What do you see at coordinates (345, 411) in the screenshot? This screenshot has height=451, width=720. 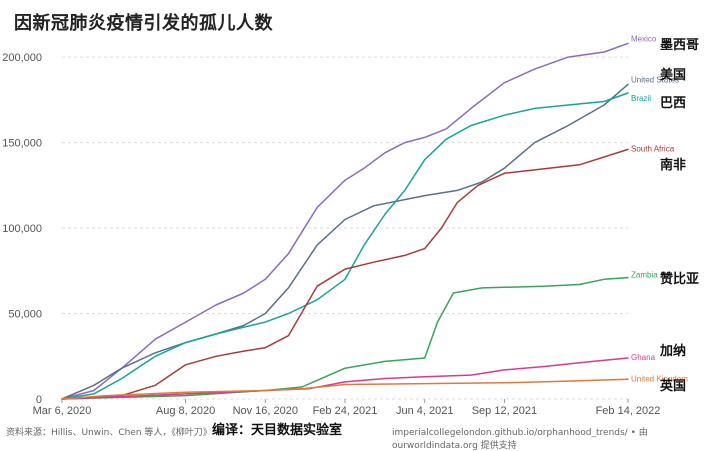 I see `x-tick-label: Feb 24, 2021` at bounding box center [345, 411].